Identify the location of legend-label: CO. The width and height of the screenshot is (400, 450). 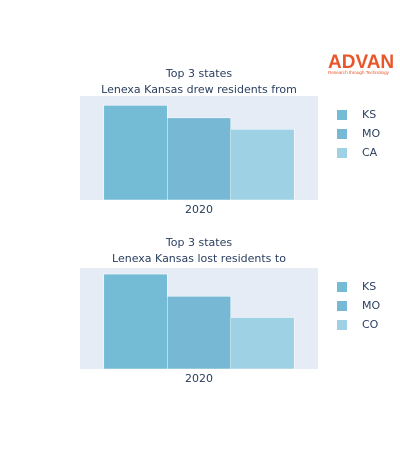
(370, 324).